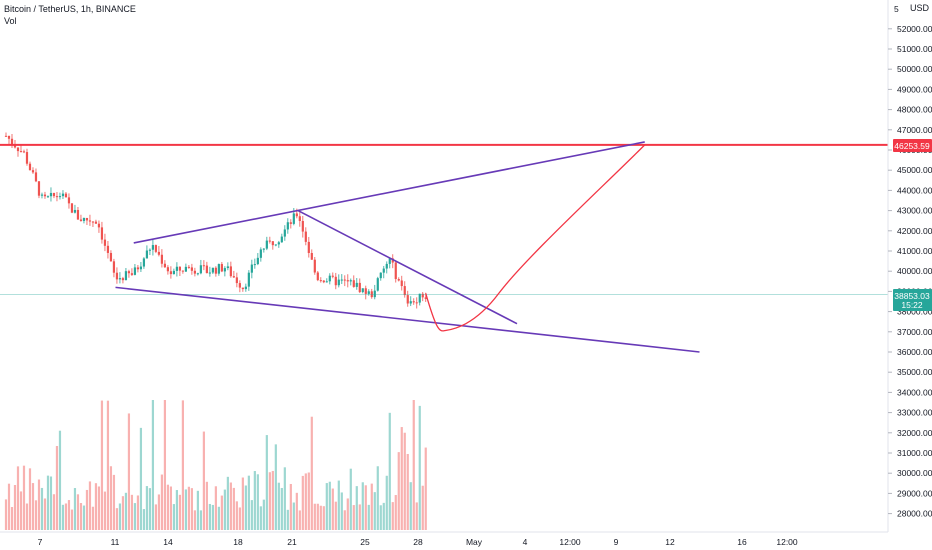  What do you see at coordinates (444, 539) in the screenshot?
I see `time-scale: 7 11 14 18 21 25 28 May 4 12:00 9 12 16 12:00` at bounding box center [444, 539].